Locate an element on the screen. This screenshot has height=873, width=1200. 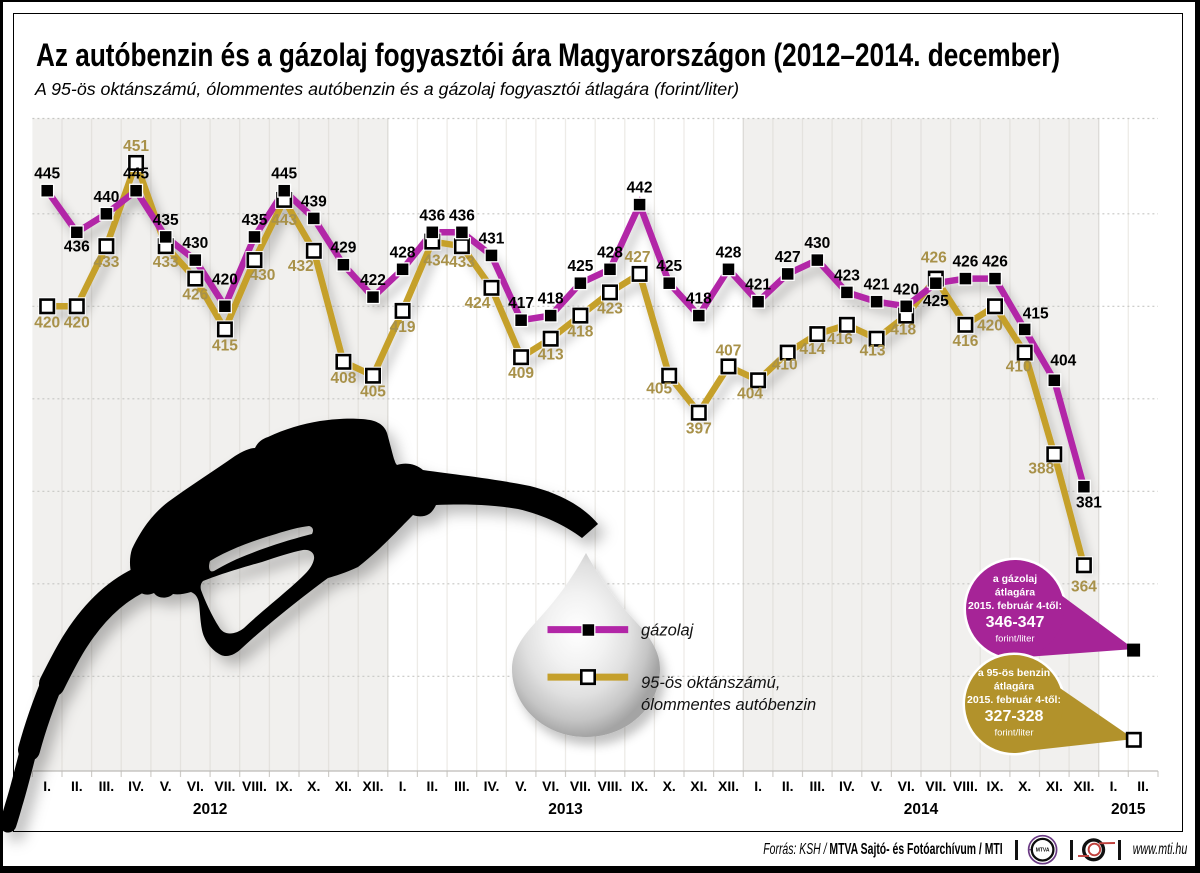
svg-text: 388 is located at coordinates (1041, 468).